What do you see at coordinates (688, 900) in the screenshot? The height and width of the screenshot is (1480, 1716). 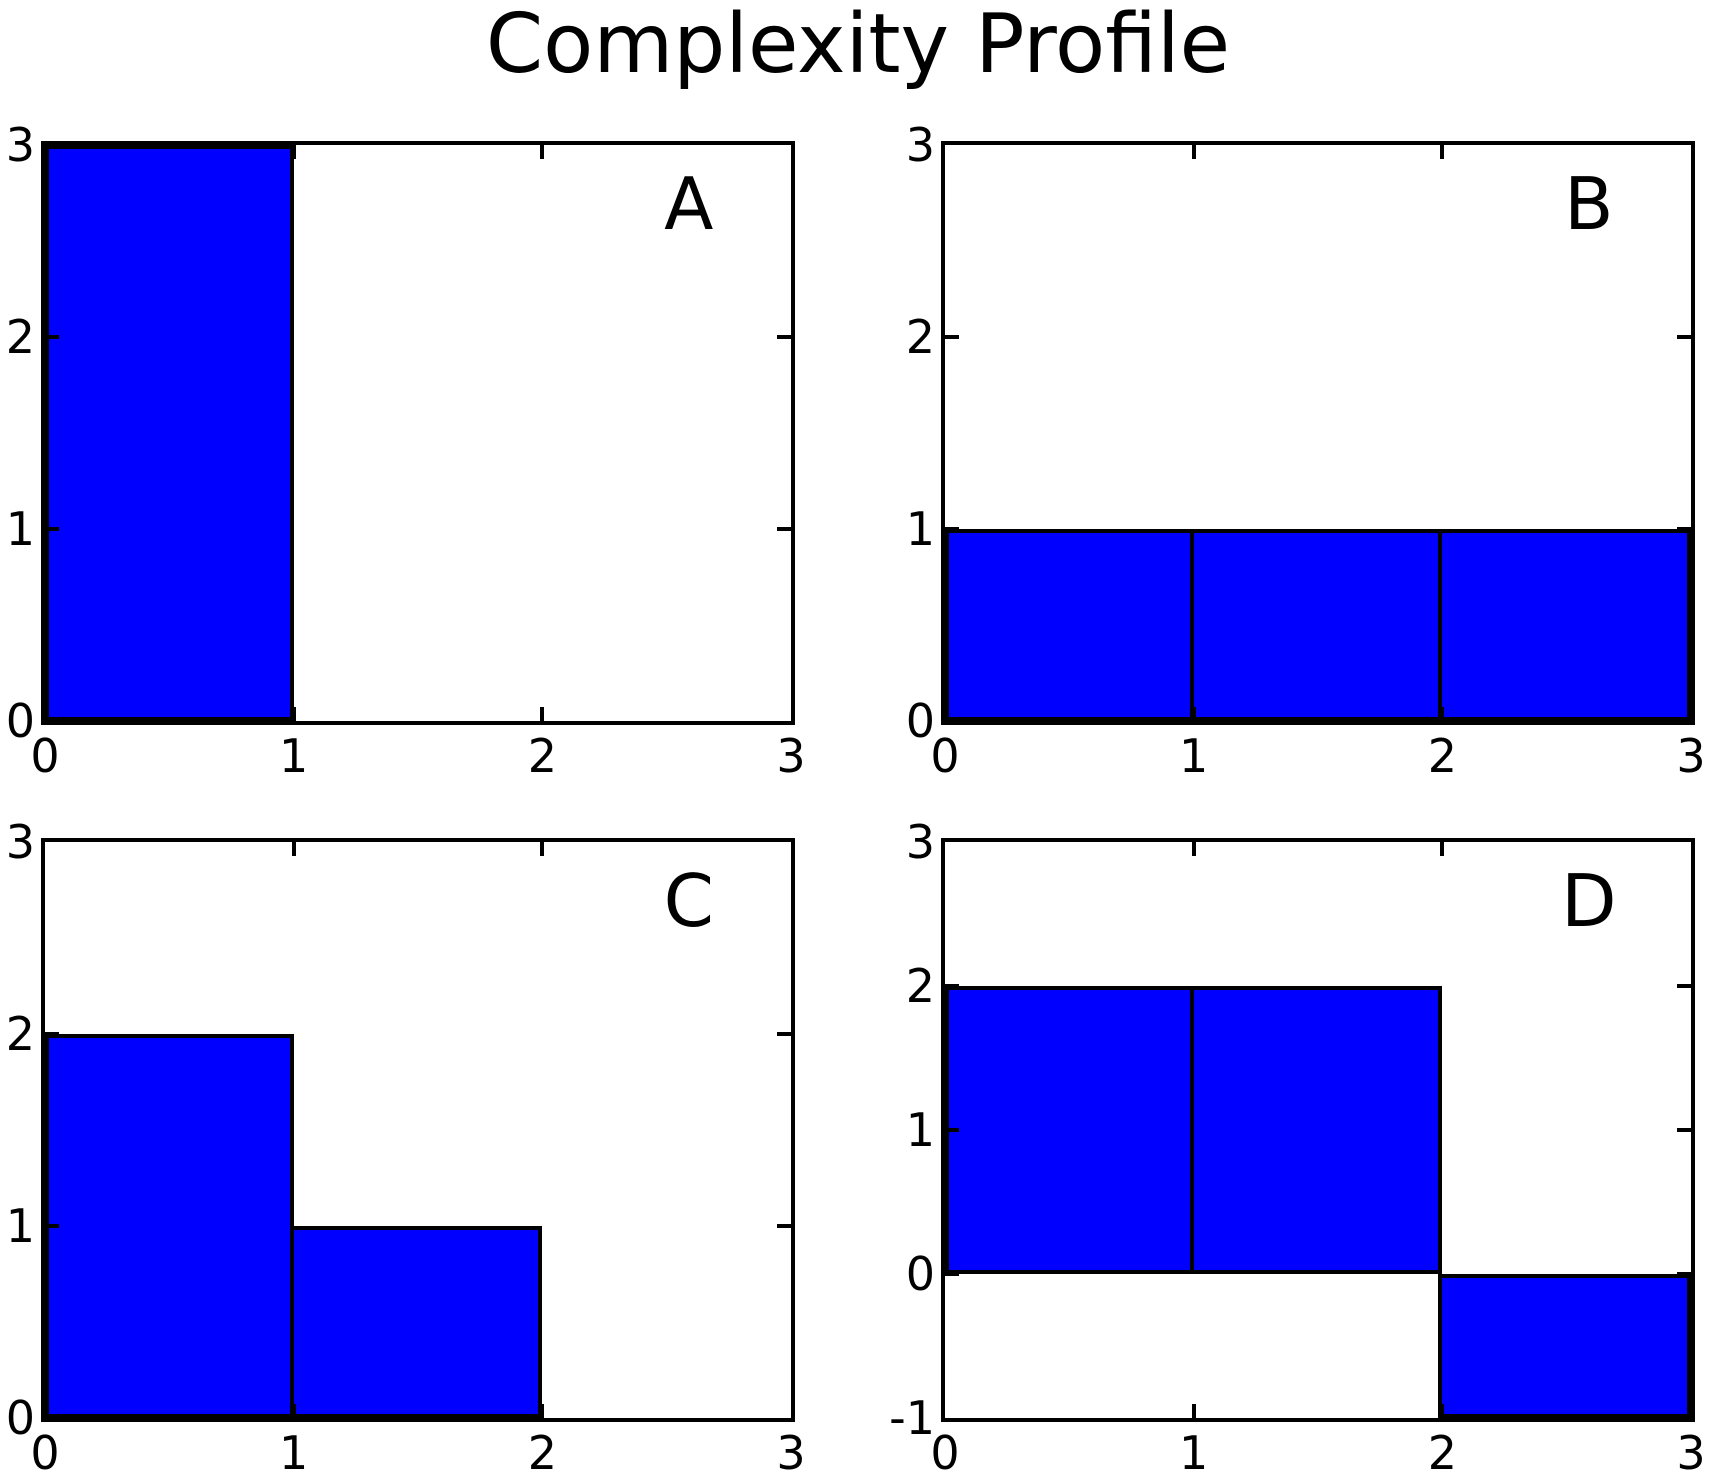 I see `subplot-label: C` at bounding box center [688, 900].